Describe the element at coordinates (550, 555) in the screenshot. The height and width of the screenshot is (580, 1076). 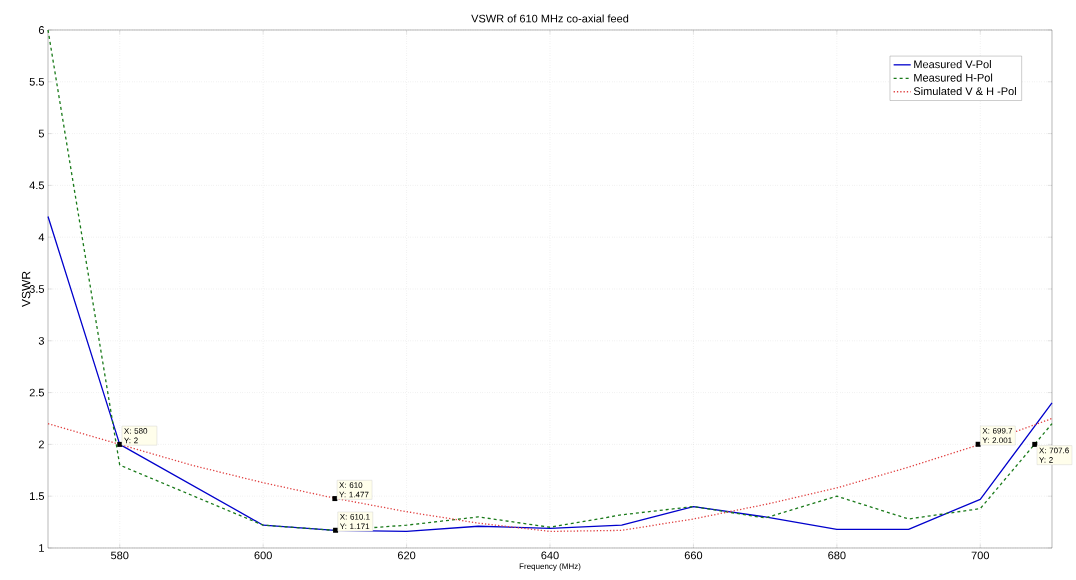
I see `x-tick-label: 640` at that location.